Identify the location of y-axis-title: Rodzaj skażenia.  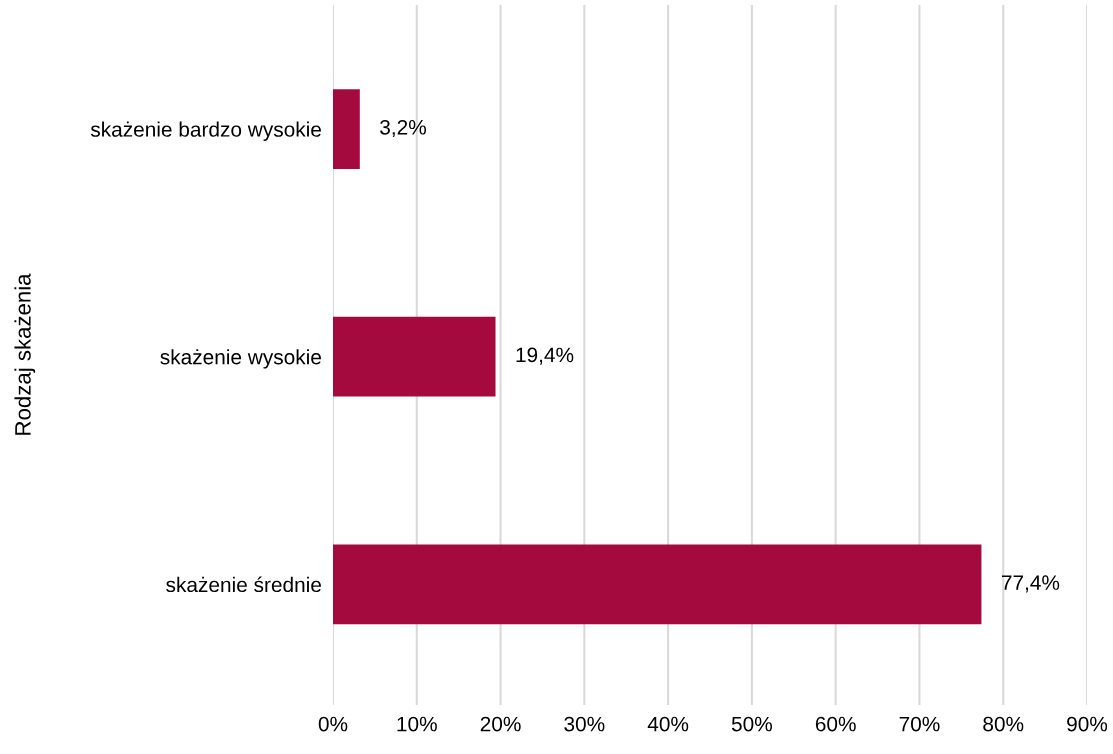
(25, 354).